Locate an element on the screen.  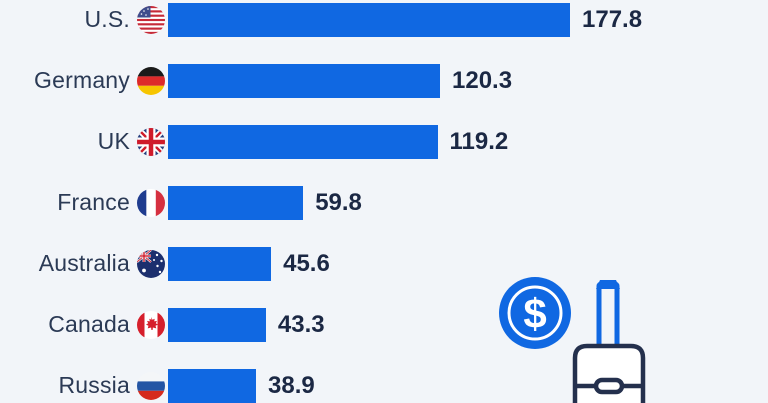
bar-us is located at coordinates (369, 19).